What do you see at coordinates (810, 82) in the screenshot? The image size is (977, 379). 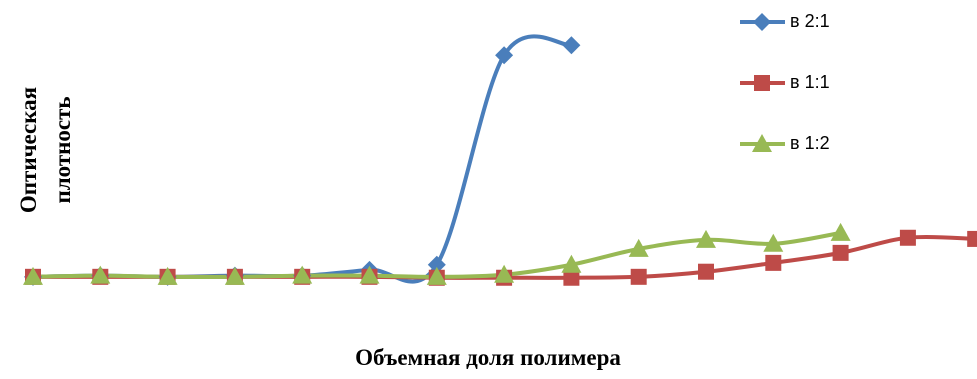 I see `legend-label: в 1:1` at bounding box center [810, 82].